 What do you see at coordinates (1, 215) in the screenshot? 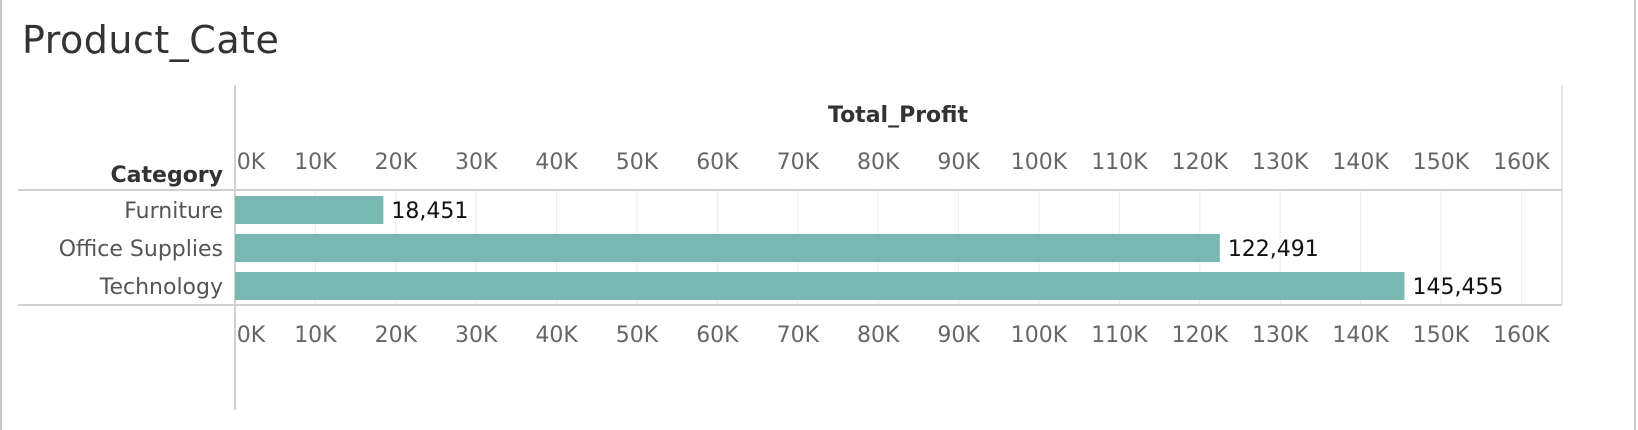
I see `page-left-border` at bounding box center [1, 215].